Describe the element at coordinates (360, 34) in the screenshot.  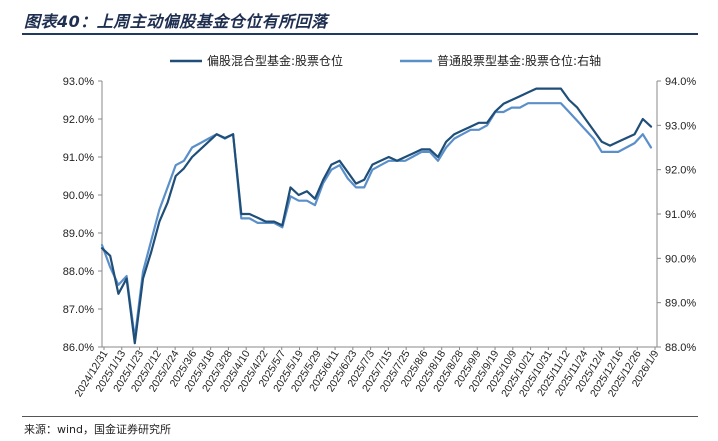
I see `title-underline` at that location.